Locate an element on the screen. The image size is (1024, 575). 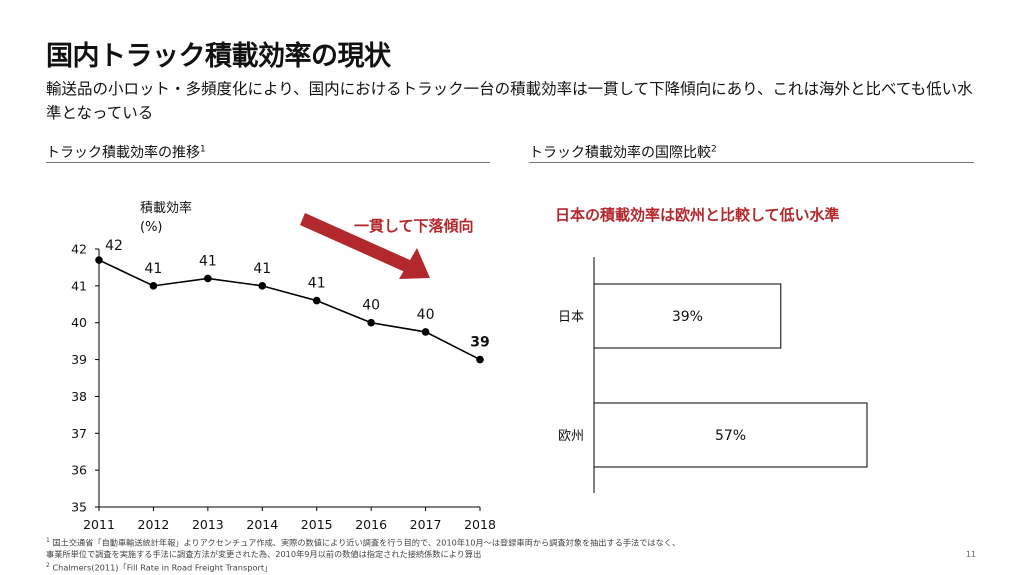
page-number: 11 is located at coordinates (970, 554).